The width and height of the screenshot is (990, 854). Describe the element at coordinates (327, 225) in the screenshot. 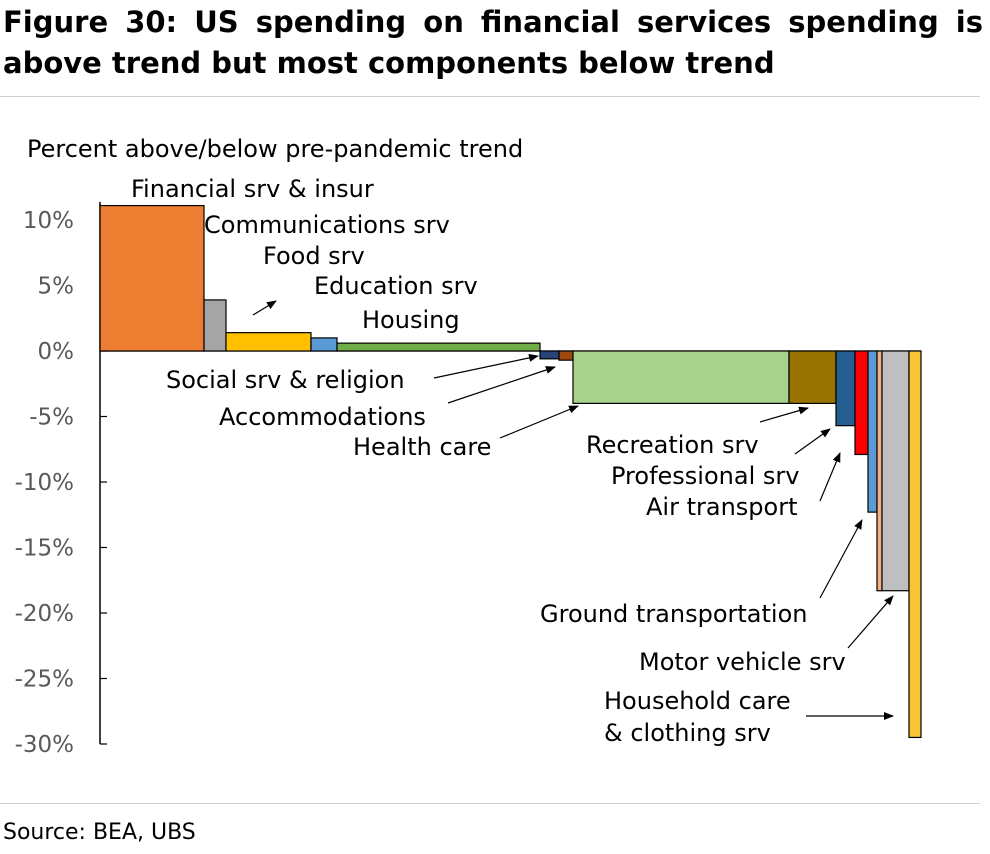

I see `category-label: Communications srv` at that location.